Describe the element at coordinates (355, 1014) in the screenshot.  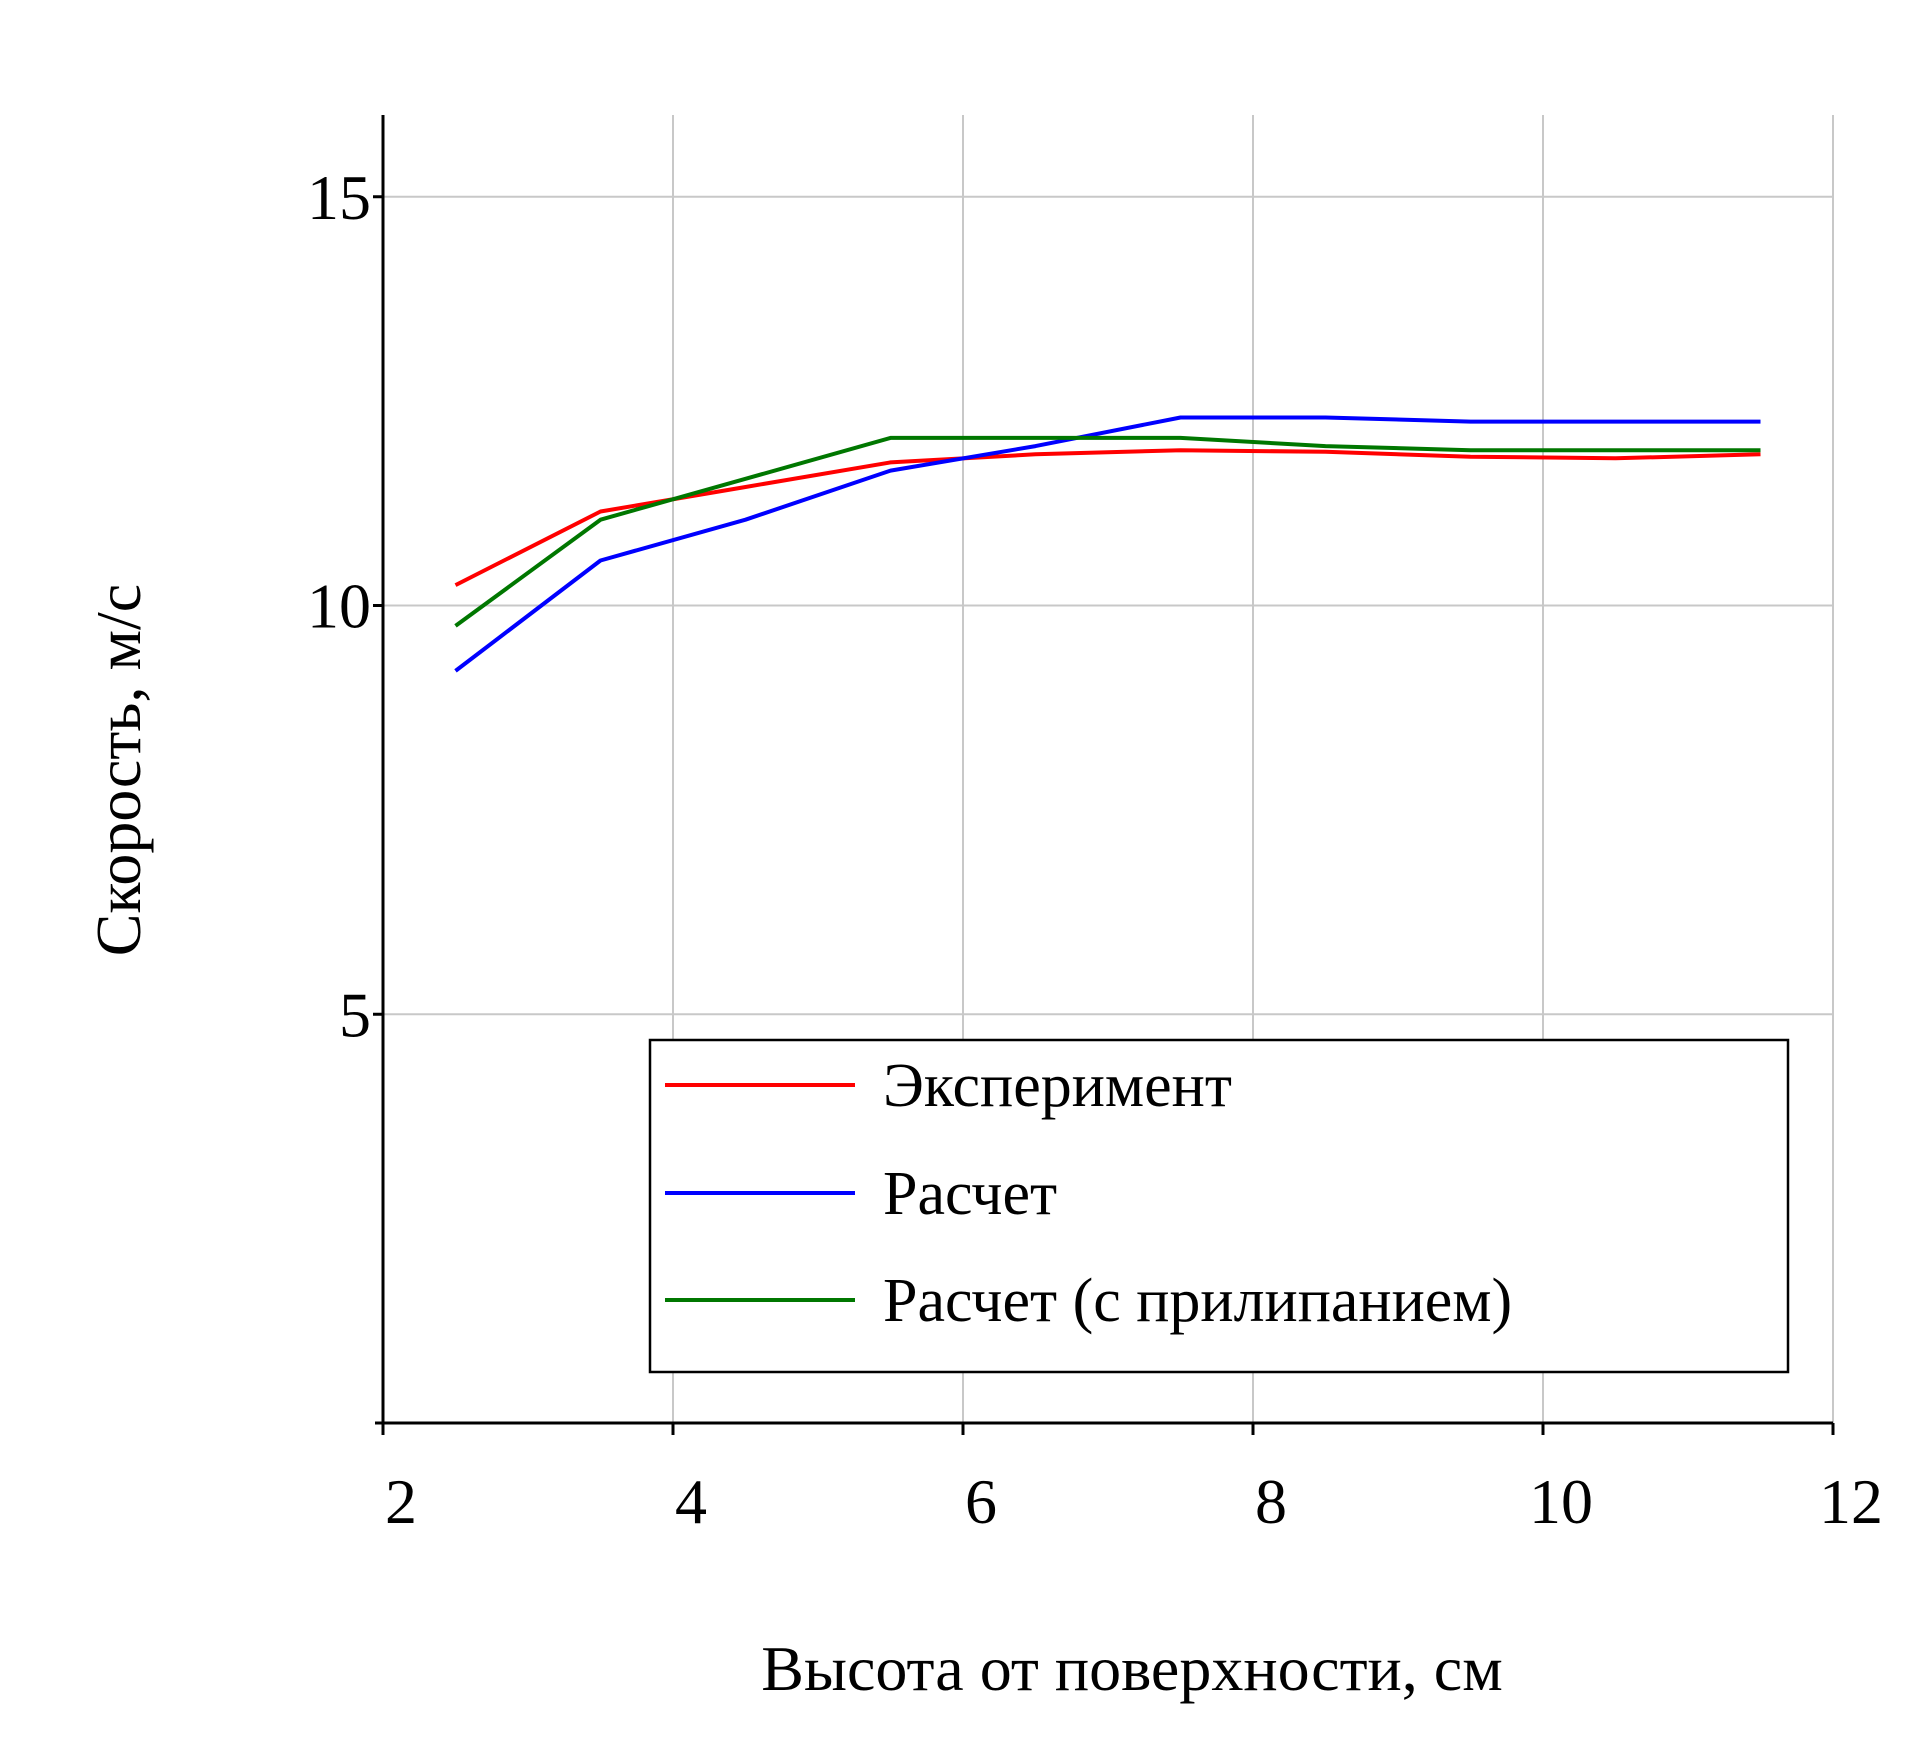
I see `y-tick-label: 5` at that location.